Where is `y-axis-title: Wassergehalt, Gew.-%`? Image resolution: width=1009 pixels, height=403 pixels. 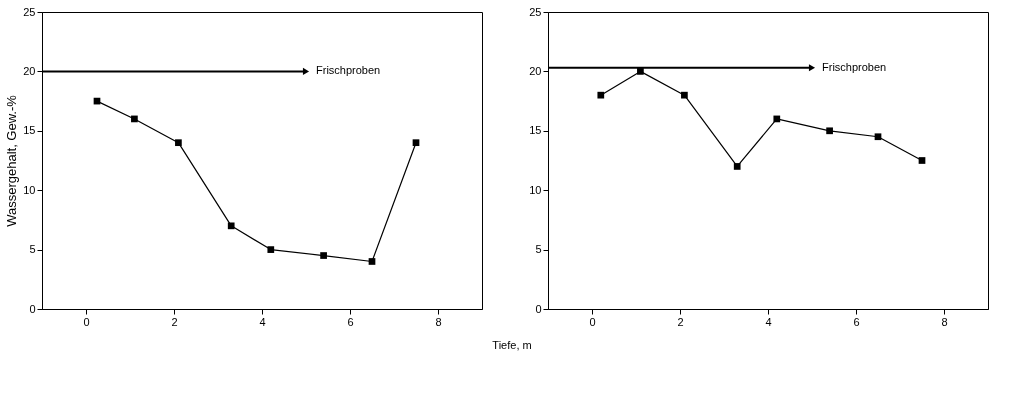 y-axis-title: Wassergehalt, Gew.-% is located at coordinates (12, 160).